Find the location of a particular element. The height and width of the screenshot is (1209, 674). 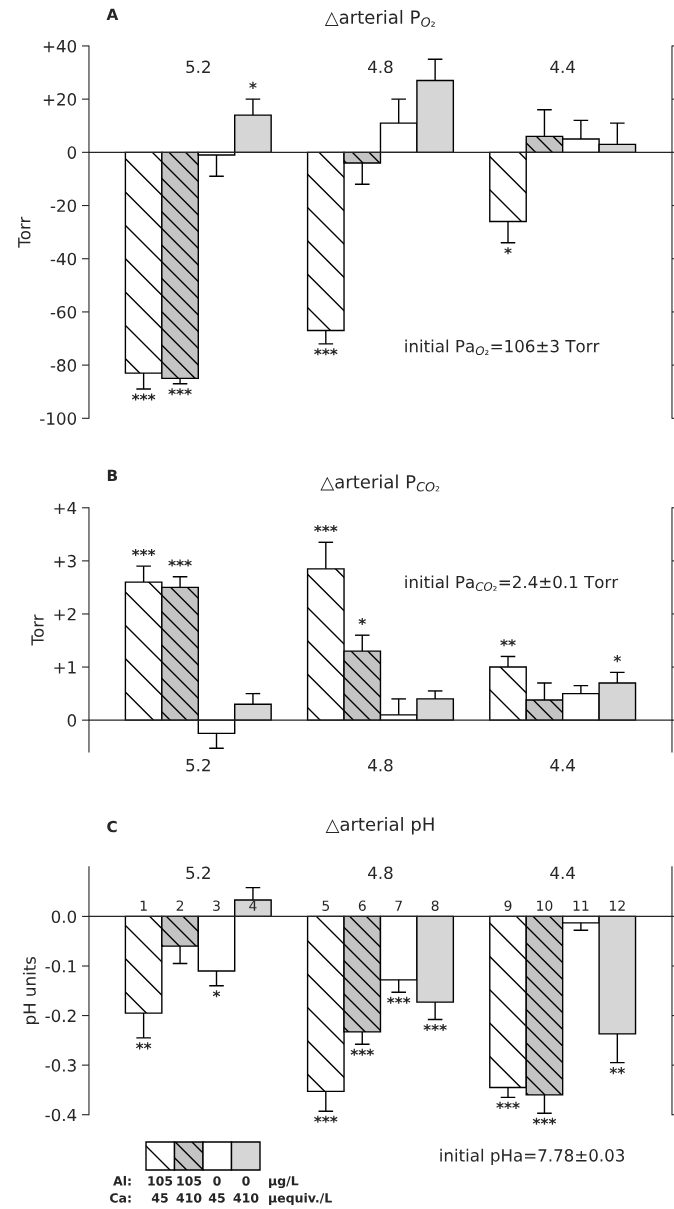

annotation: initial Pa$_{O₂}$=106±3 Torr is located at coordinates (502, 347).